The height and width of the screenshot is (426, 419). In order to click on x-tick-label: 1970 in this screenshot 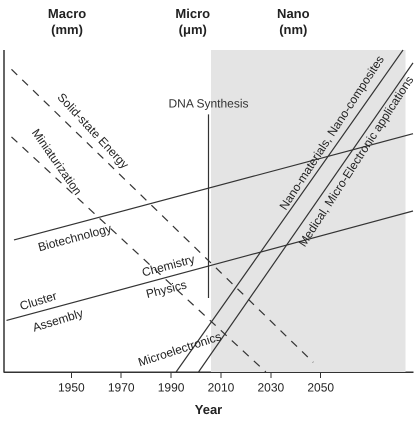, I will do `click(121, 387)`.